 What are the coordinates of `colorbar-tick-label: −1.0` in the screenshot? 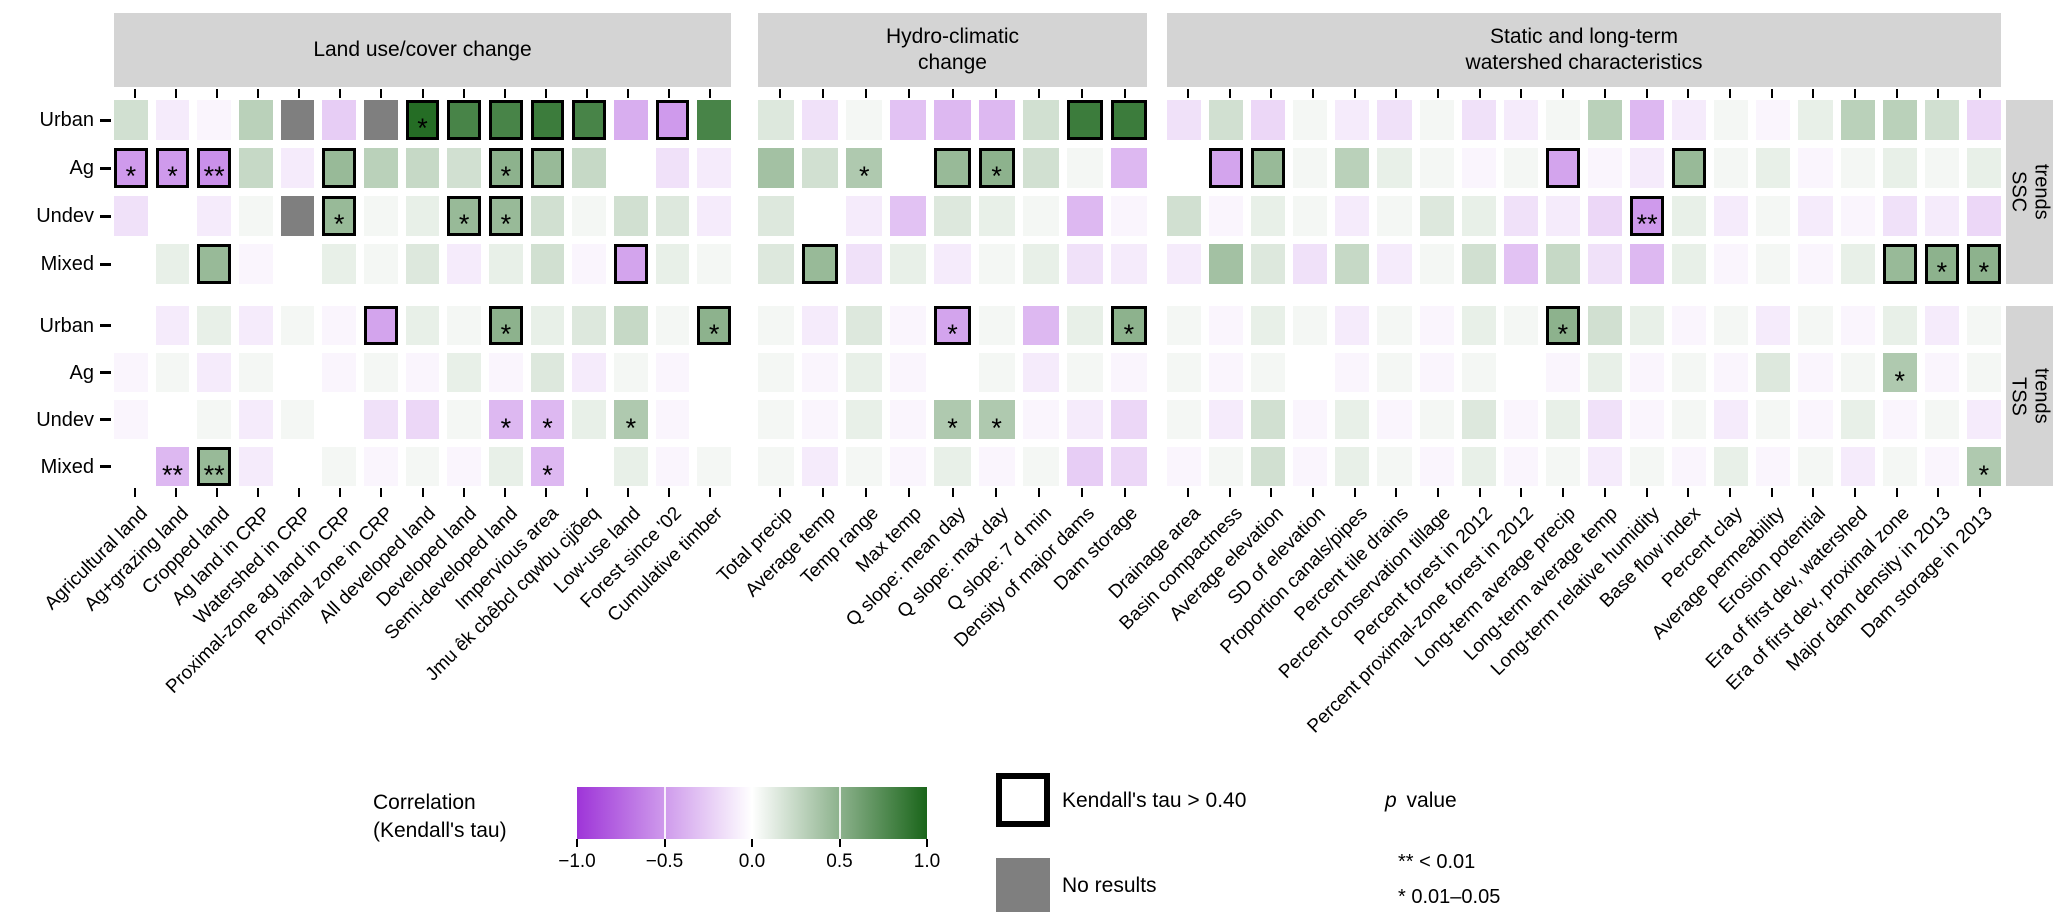 It's located at (577, 861).